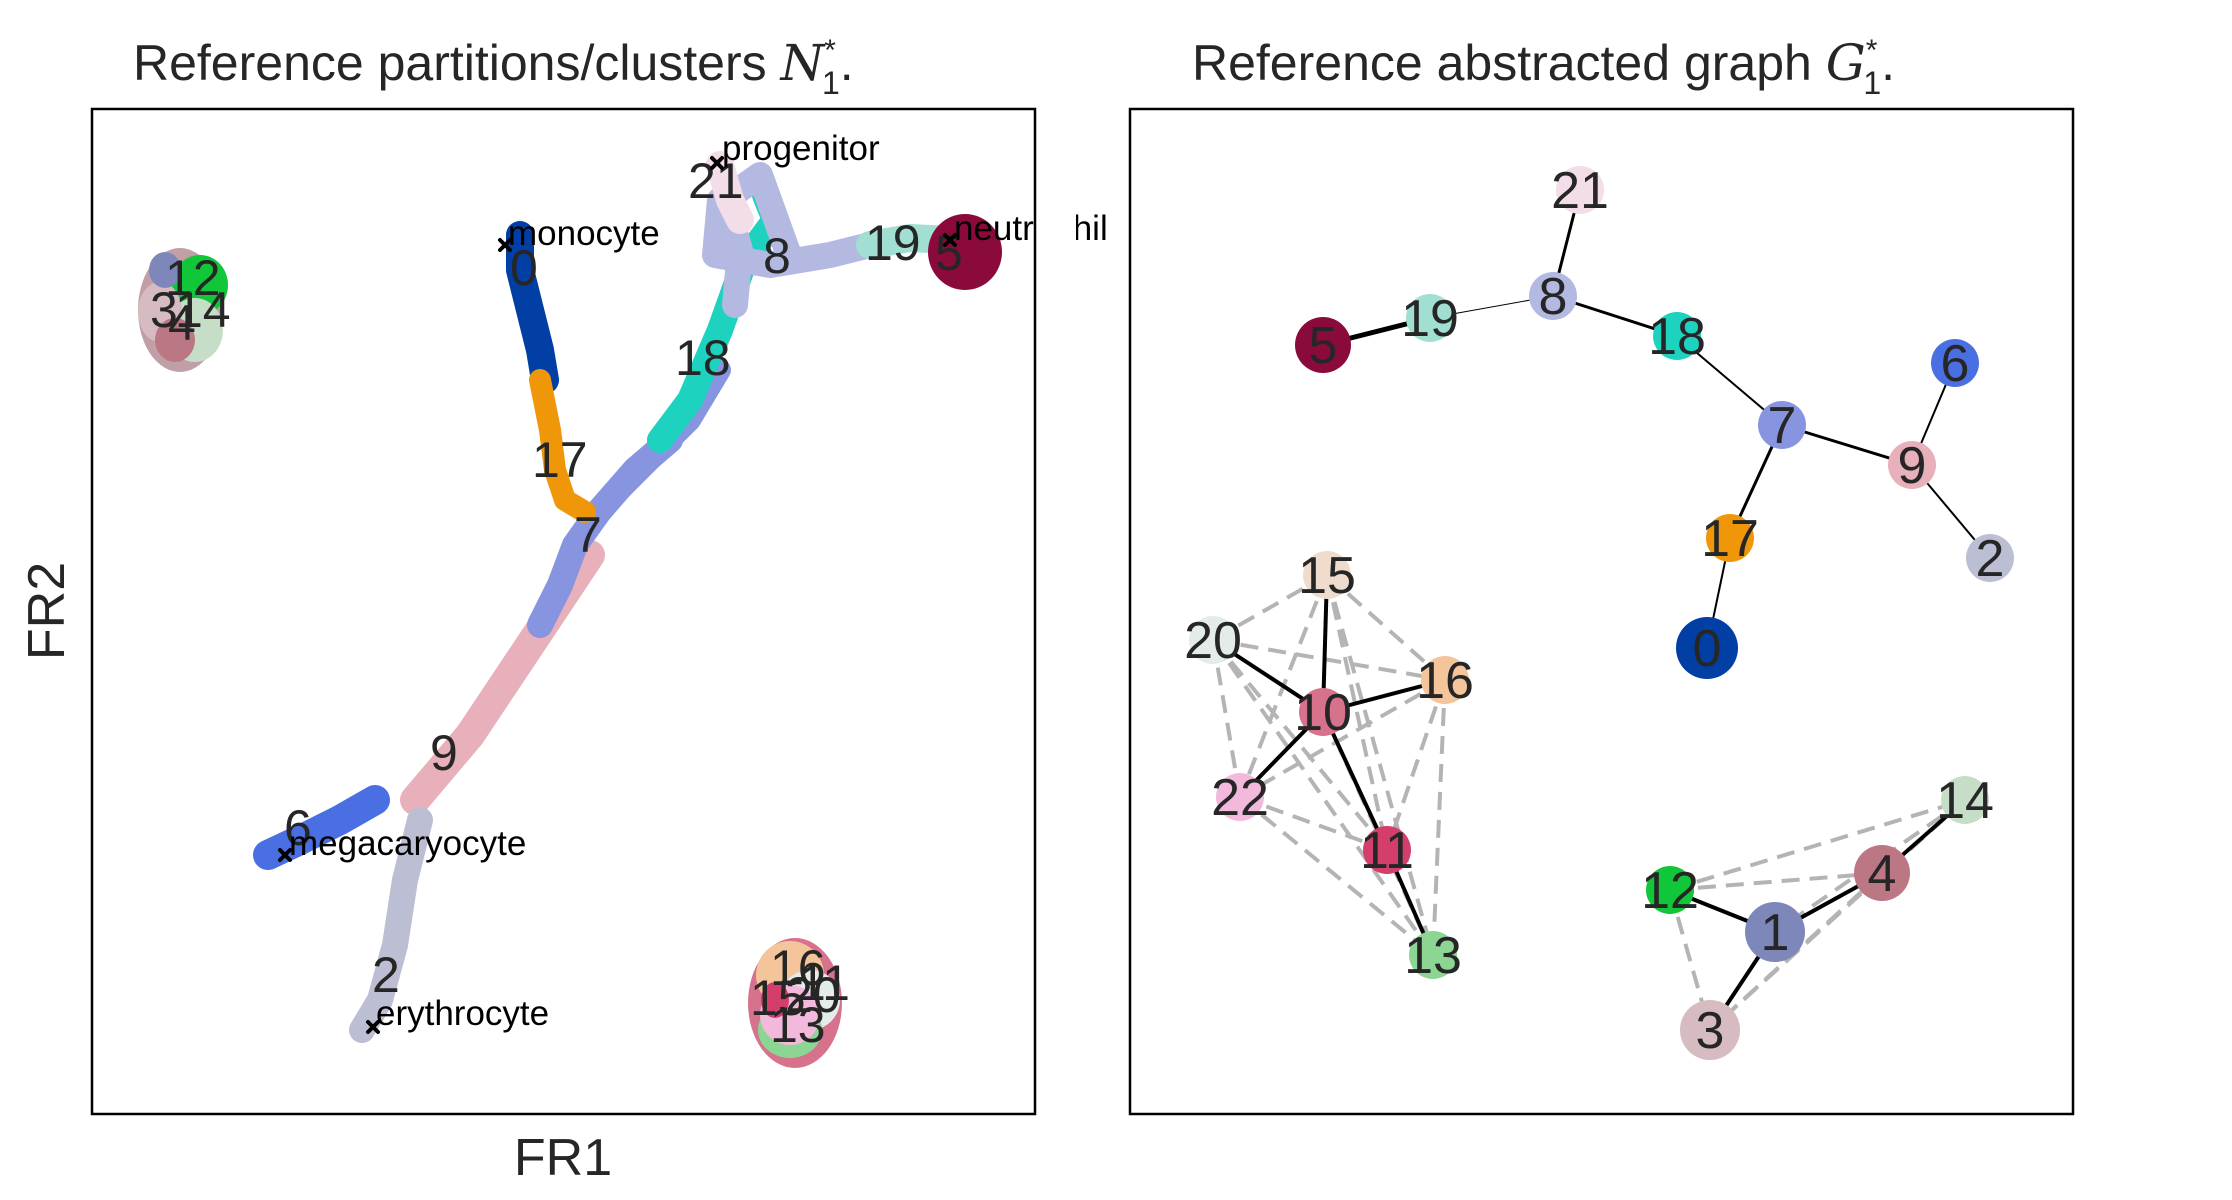 This screenshot has height=1200, width=2232. I want to click on graph-node-label-17: 17, so click(1730, 539).